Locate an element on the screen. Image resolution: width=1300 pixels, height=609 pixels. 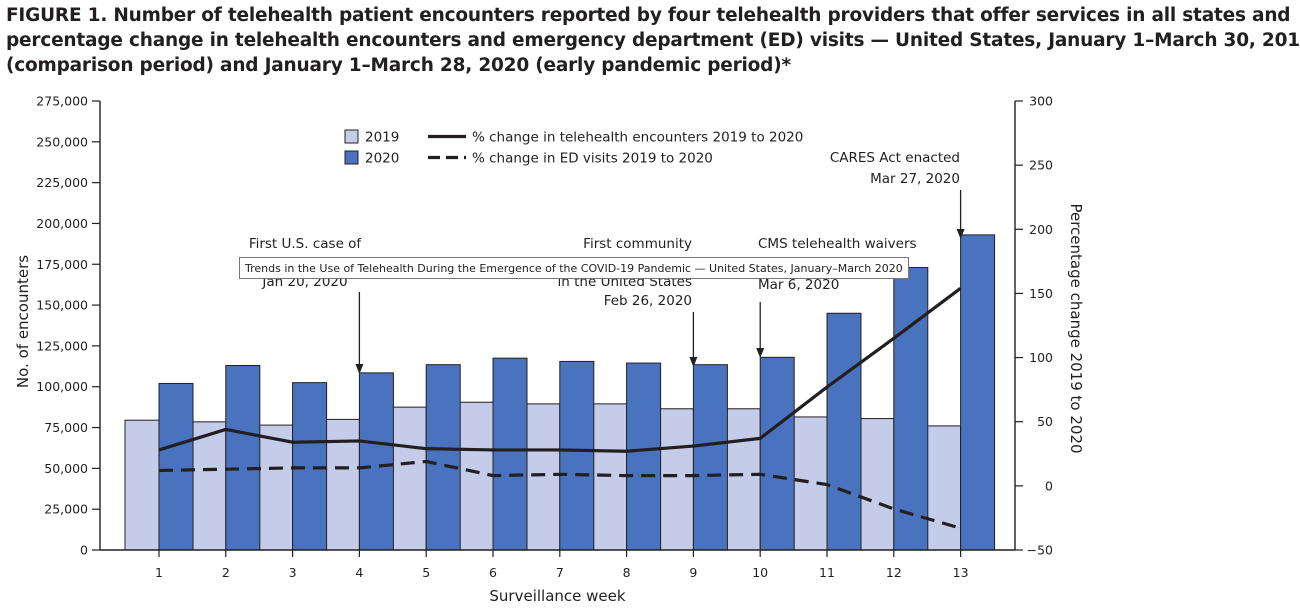
annotation-arrow-week-13-head is located at coordinates (960, 234).